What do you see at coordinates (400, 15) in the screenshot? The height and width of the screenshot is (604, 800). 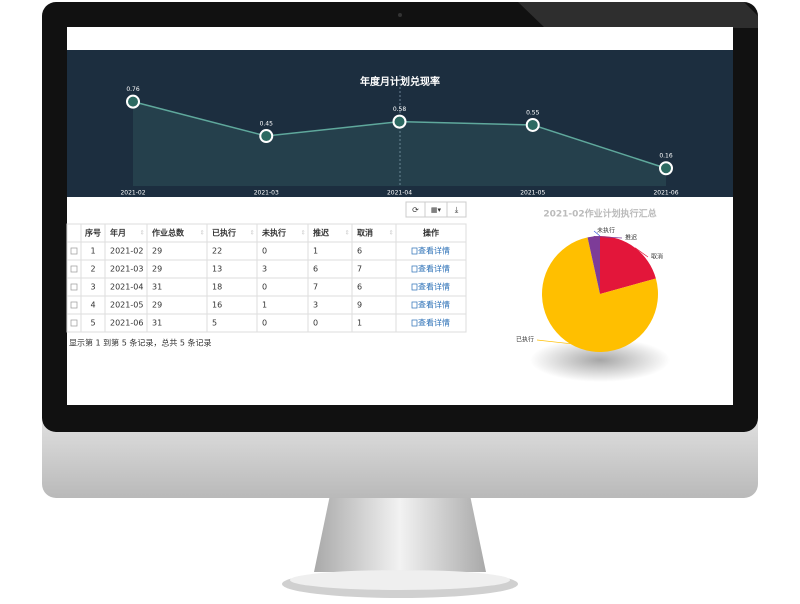 I see `camera` at bounding box center [400, 15].